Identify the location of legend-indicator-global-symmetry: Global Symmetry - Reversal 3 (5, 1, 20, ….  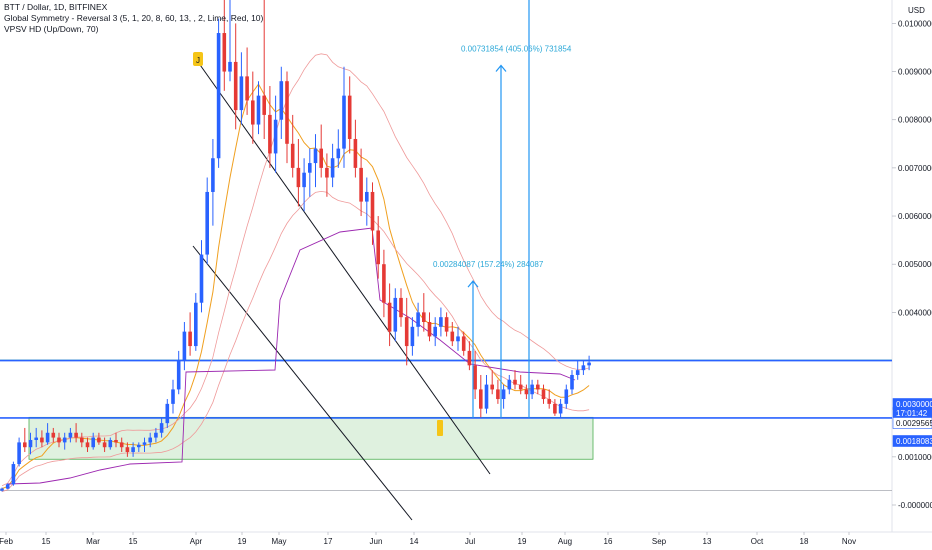
(134, 18).